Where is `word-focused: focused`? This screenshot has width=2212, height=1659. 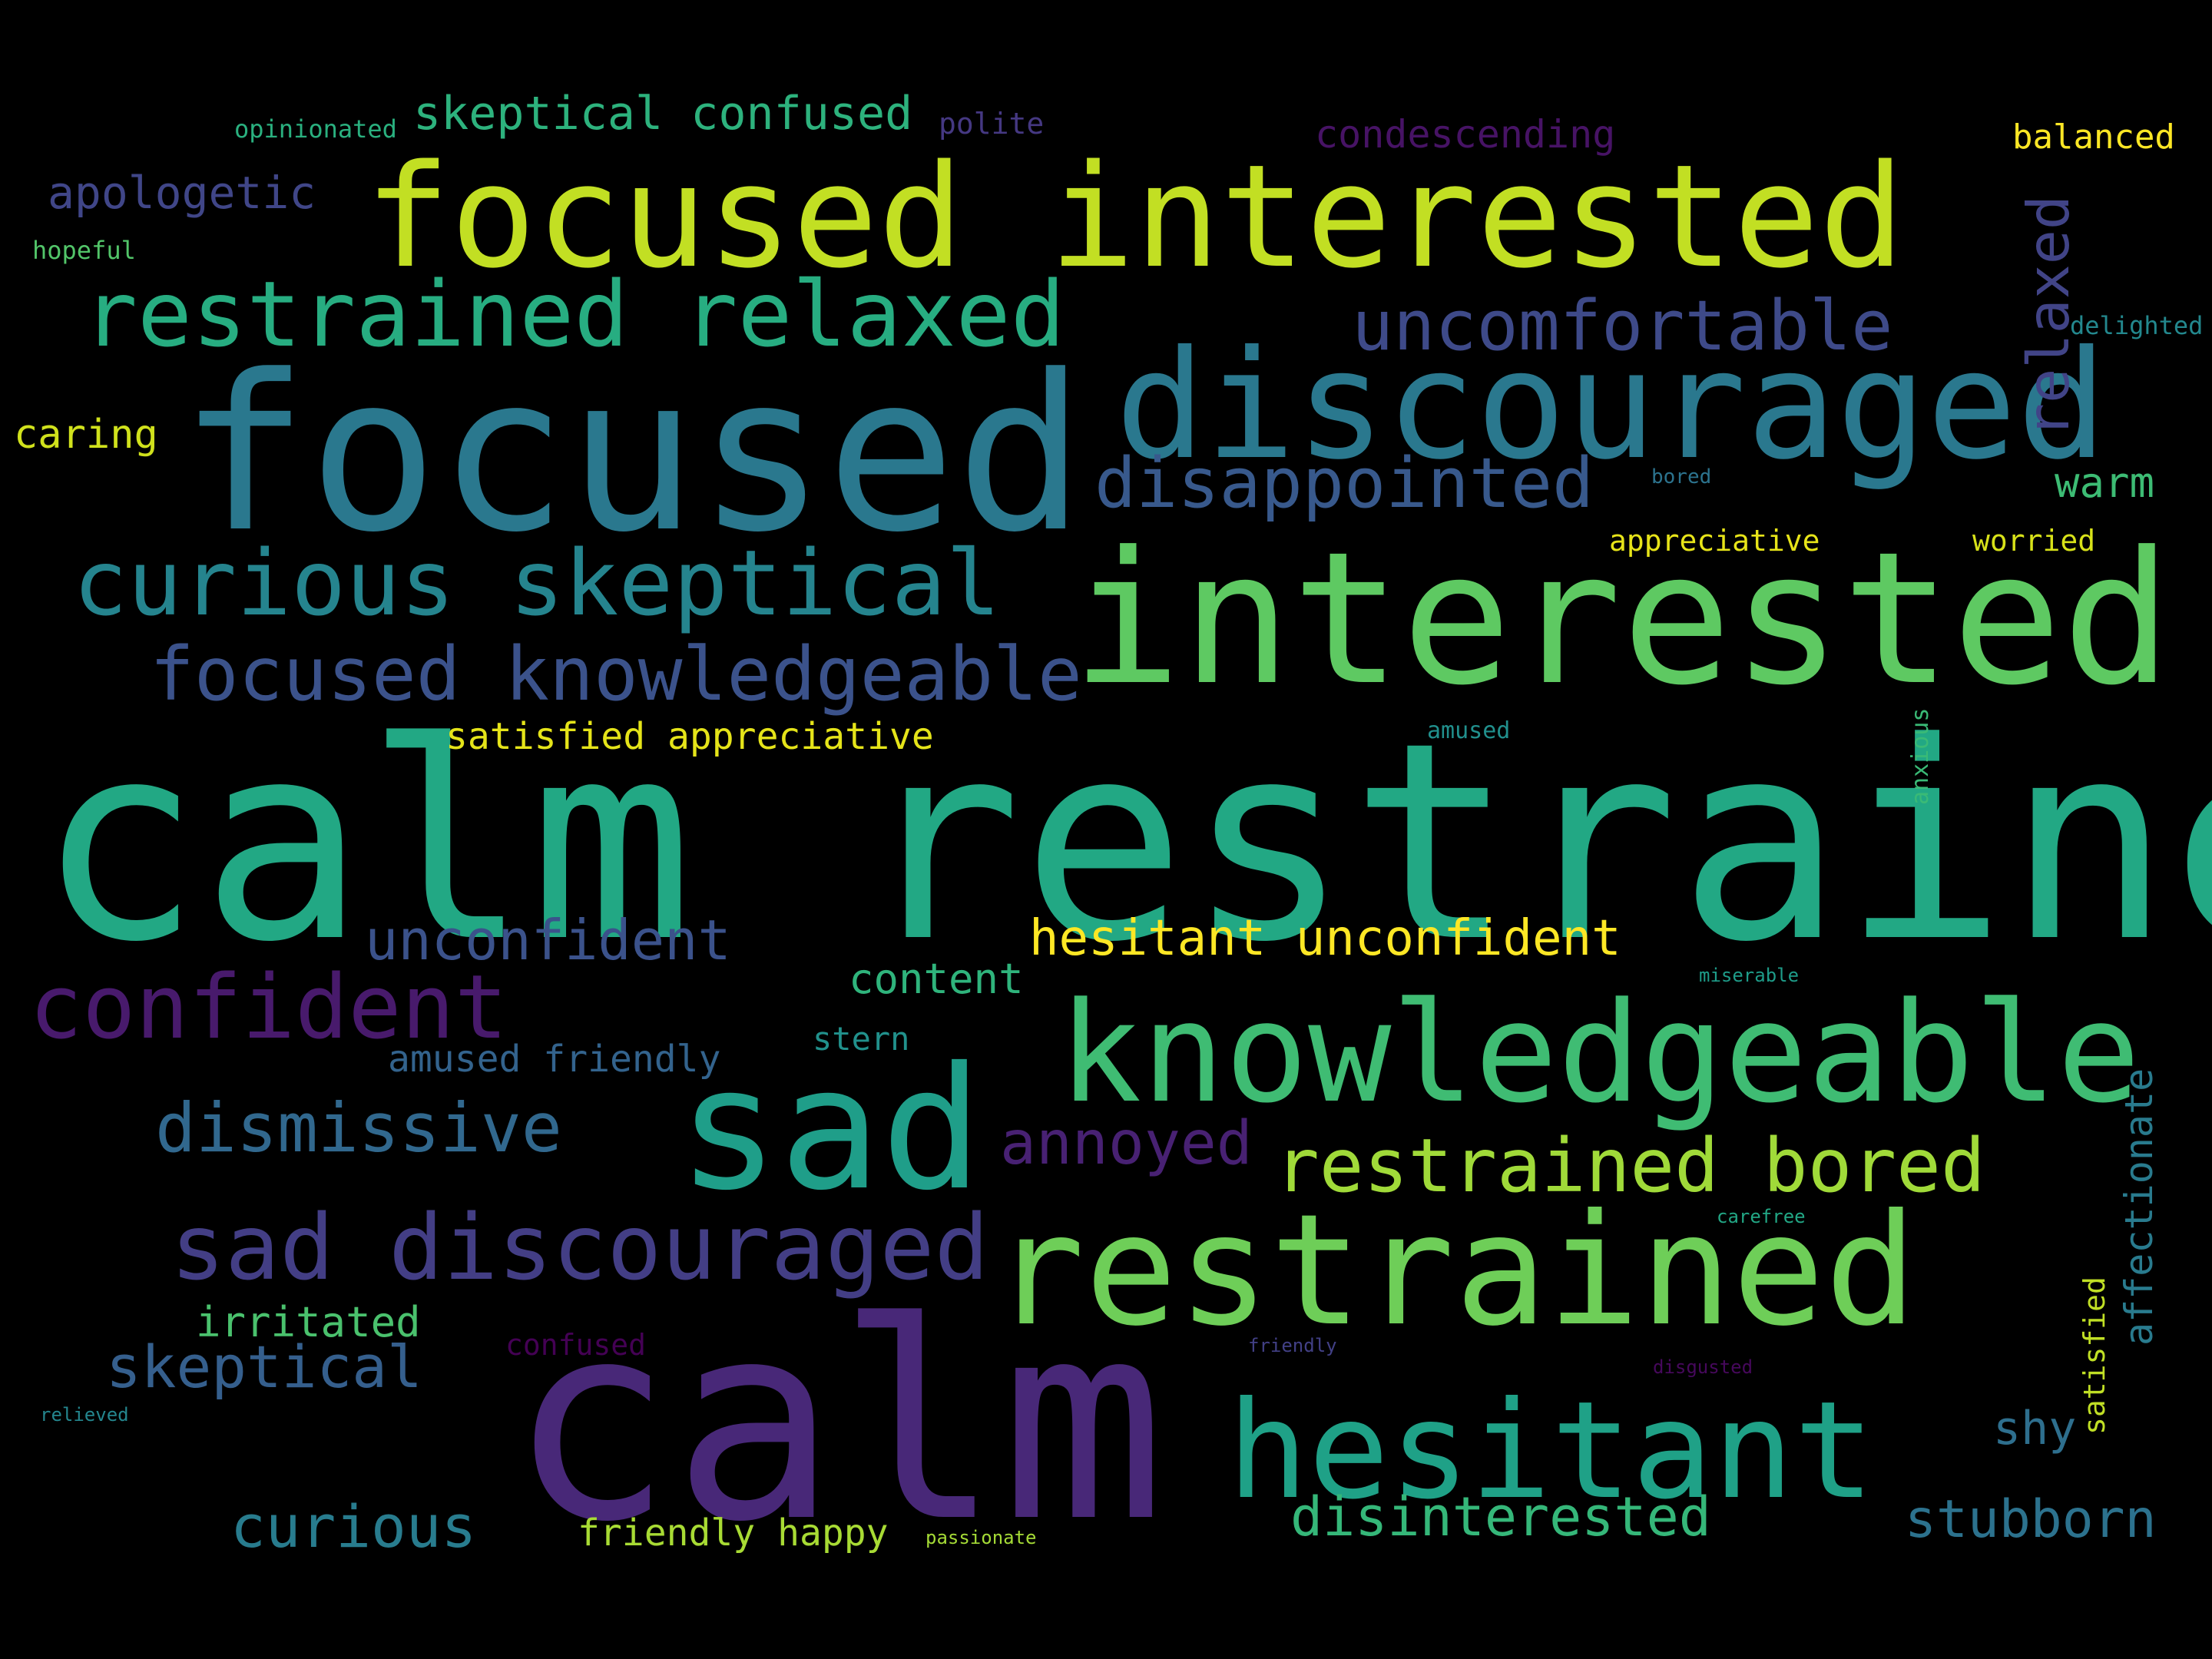 word-focused: focused is located at coordinates (632, 454).